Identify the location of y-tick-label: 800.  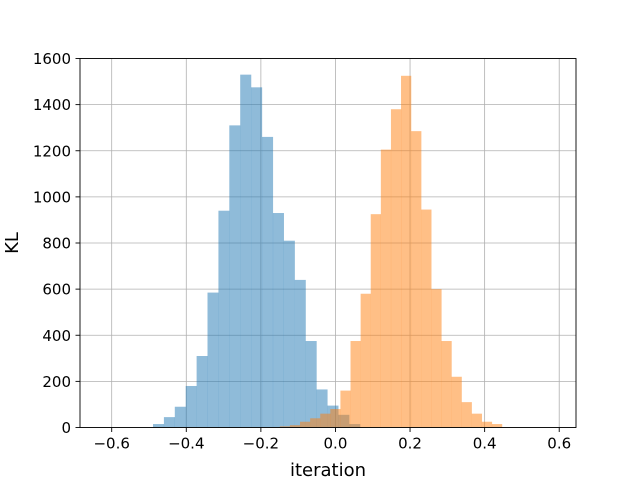
(56, 244).